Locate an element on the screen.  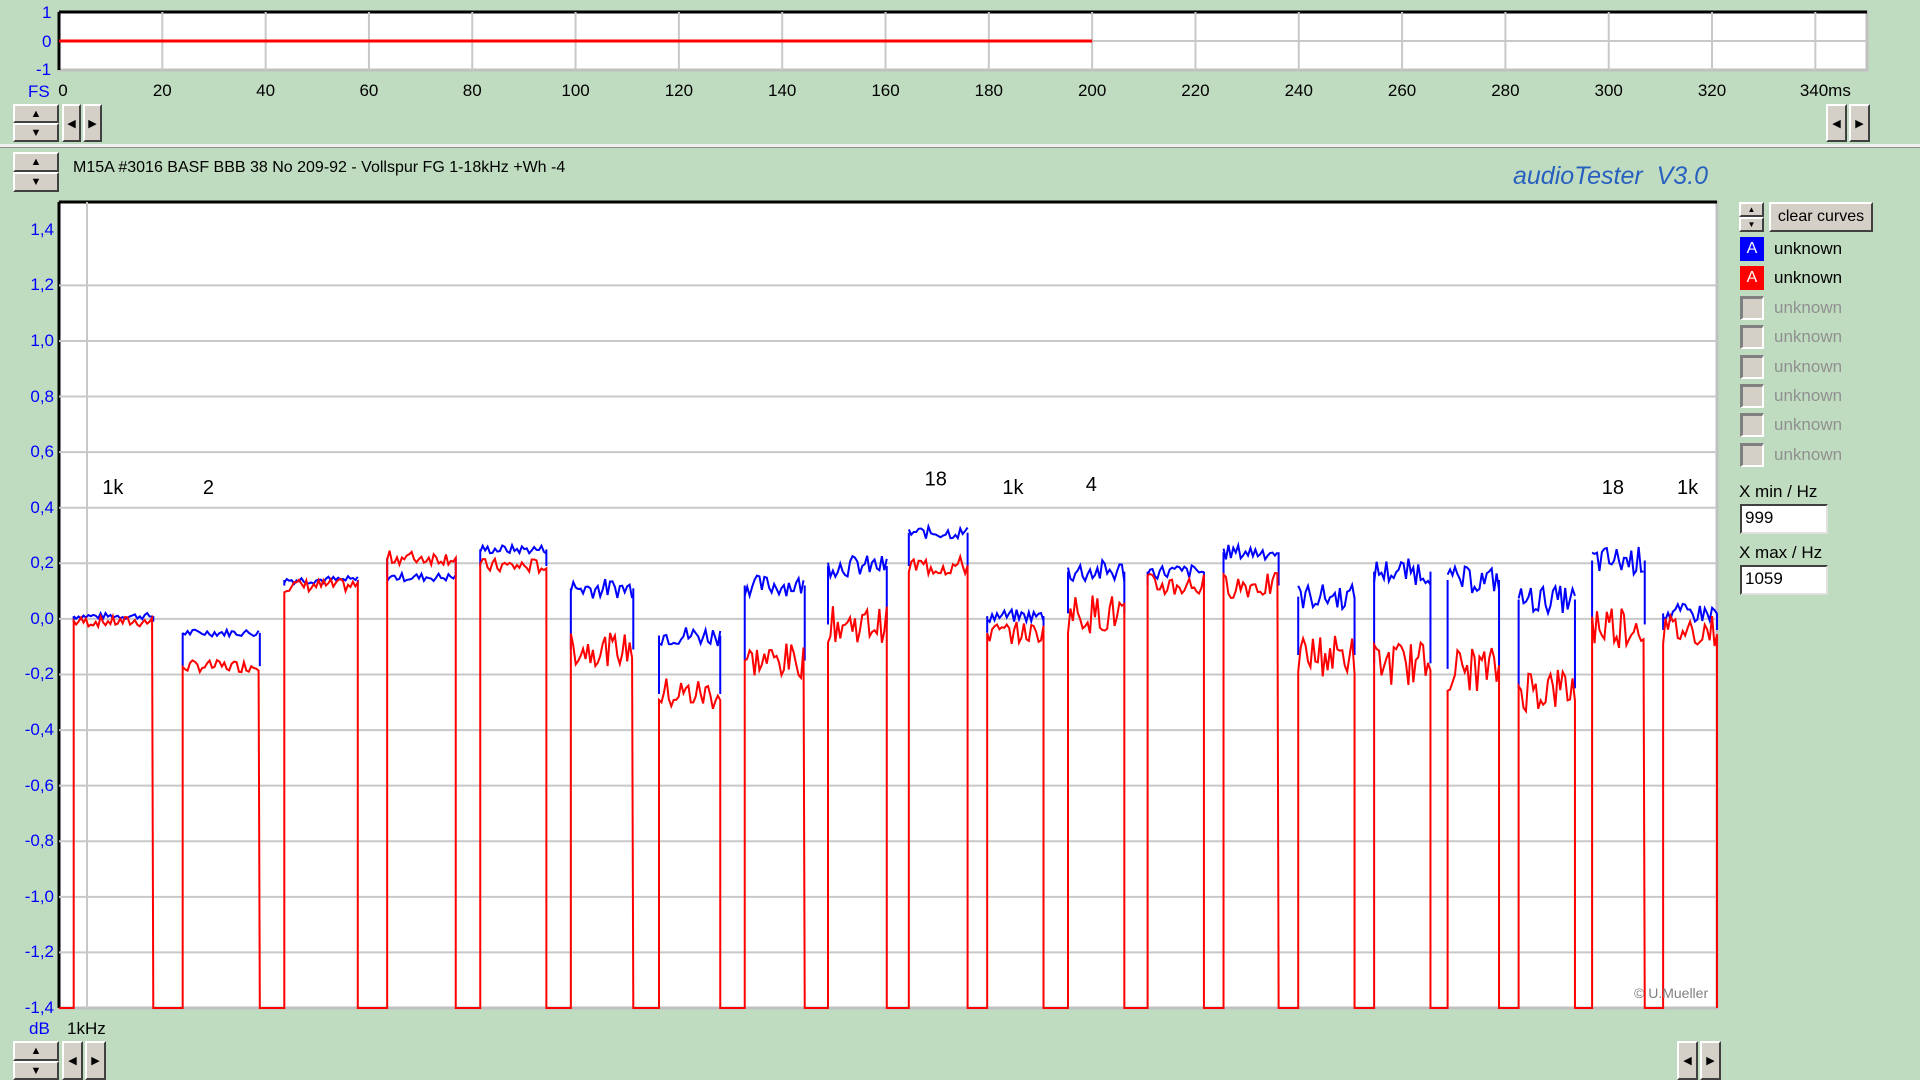
curve-select-down-button: ▼ is located at coordinates (1751, 224).